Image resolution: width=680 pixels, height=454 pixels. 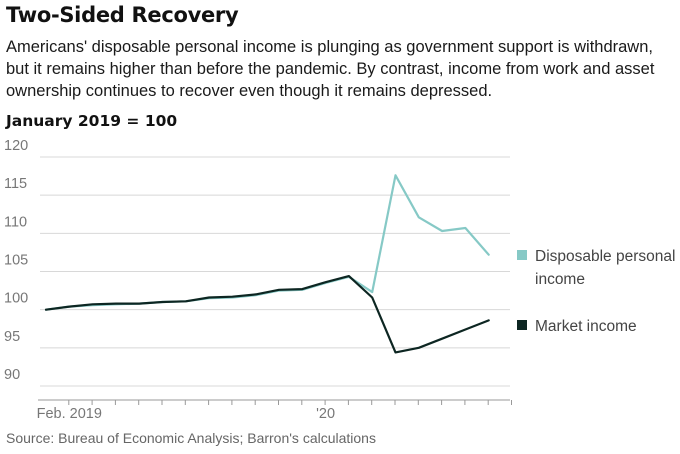 I want to click on legend-swatch-disposable, so click(x=522, y=255).